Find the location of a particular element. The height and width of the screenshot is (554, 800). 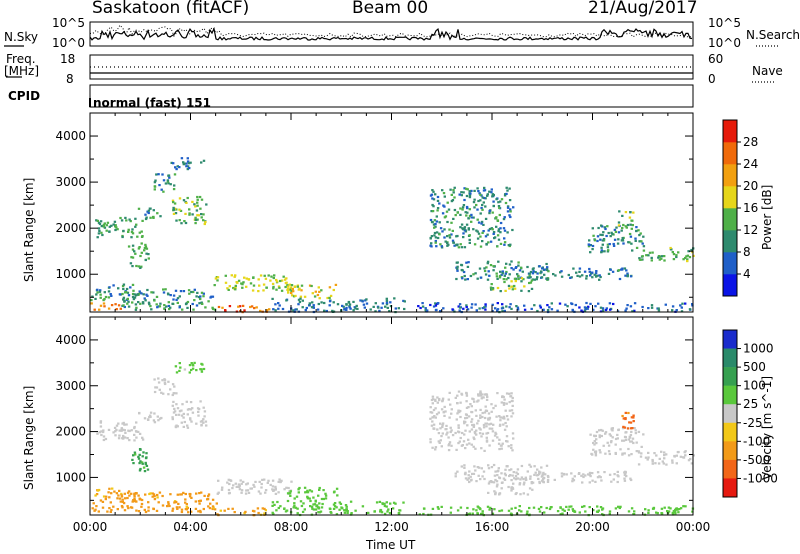

colorbar-segment is located at coordinates (730, 451).